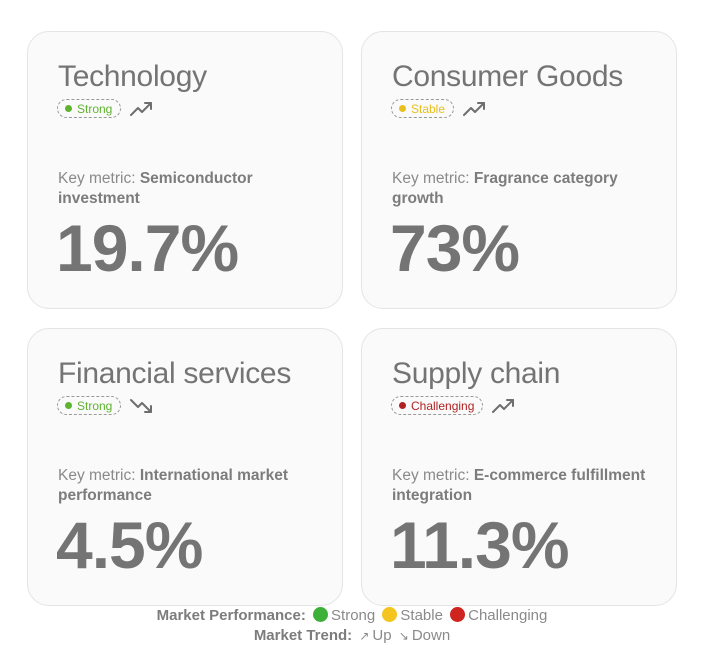 The height and width of the screenshot is (646, 704). What do you see at coordinates (519, 485) in the screenshot?
I see `metric-name: E-commerce fulfillment integration` at bounding box center [519, 485].